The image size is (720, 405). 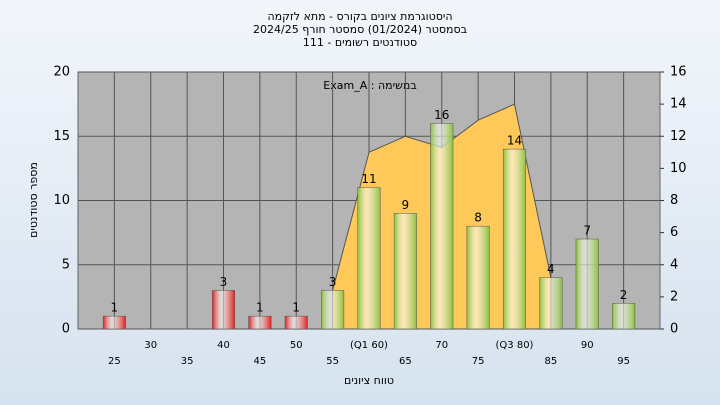 What do you see at coordinates (674, 264) in the screenshot?
I see `y2-tick-label: 4` at bounding box center [674, 264].